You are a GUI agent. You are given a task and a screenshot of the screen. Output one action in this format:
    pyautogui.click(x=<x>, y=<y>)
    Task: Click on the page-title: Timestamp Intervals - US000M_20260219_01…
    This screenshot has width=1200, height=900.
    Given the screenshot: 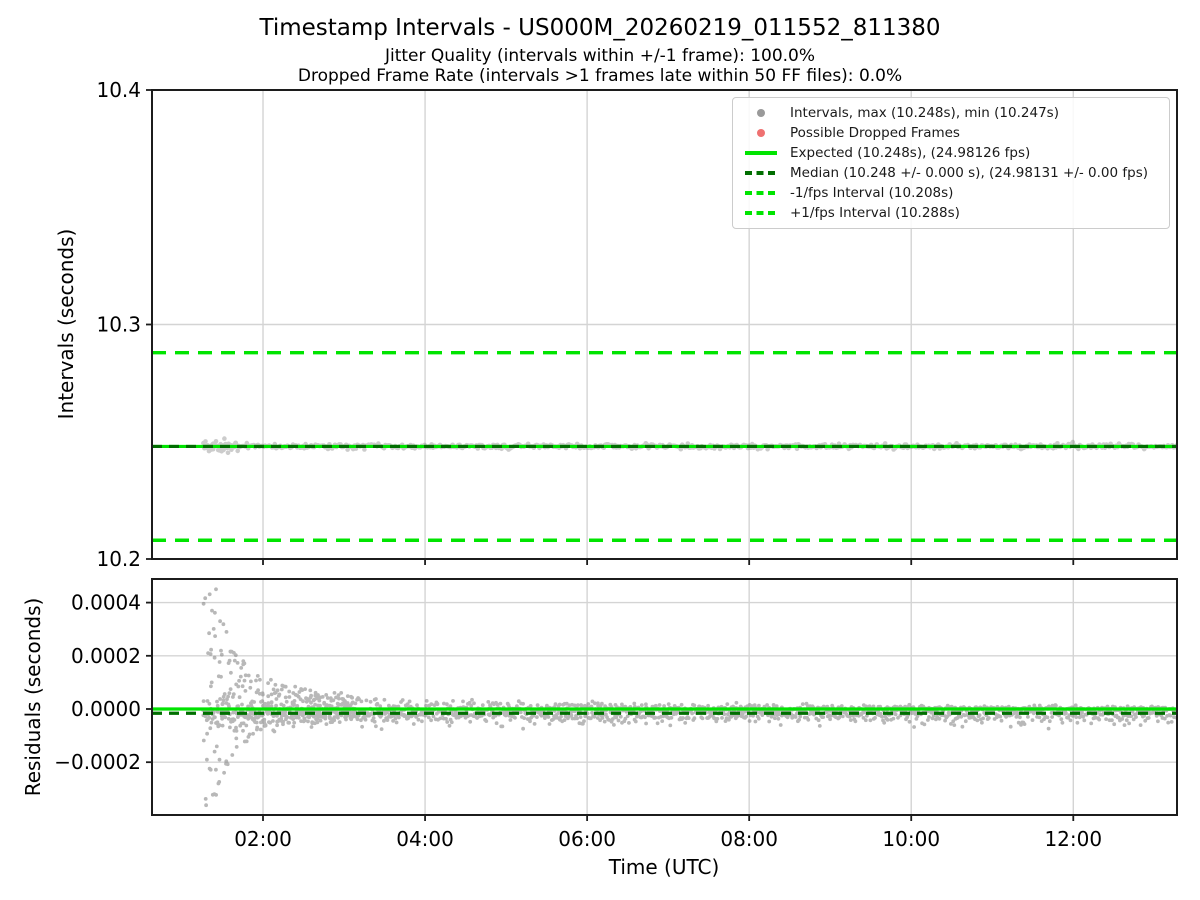 What is the action you would take?
    pyautogui.click(x=600, y=28)
    